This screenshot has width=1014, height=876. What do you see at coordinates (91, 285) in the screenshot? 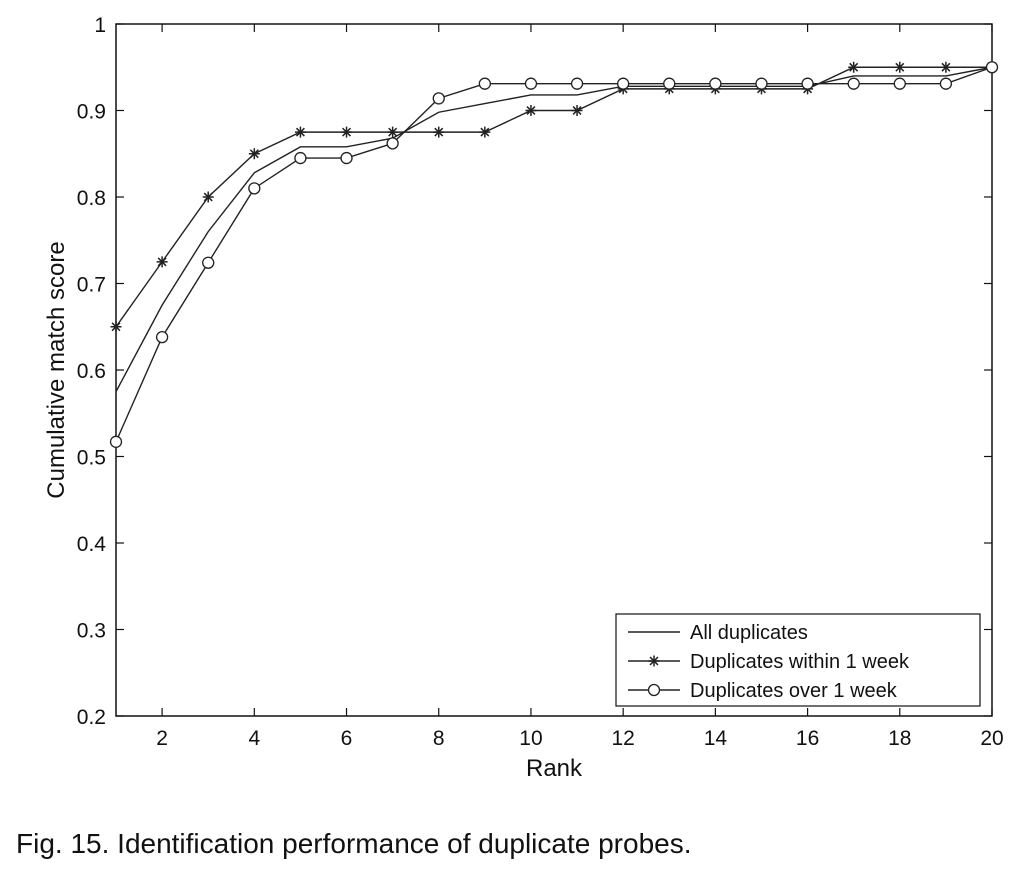
I see `y-tick-label-5: 0.7` at bounding box center [91, 285].